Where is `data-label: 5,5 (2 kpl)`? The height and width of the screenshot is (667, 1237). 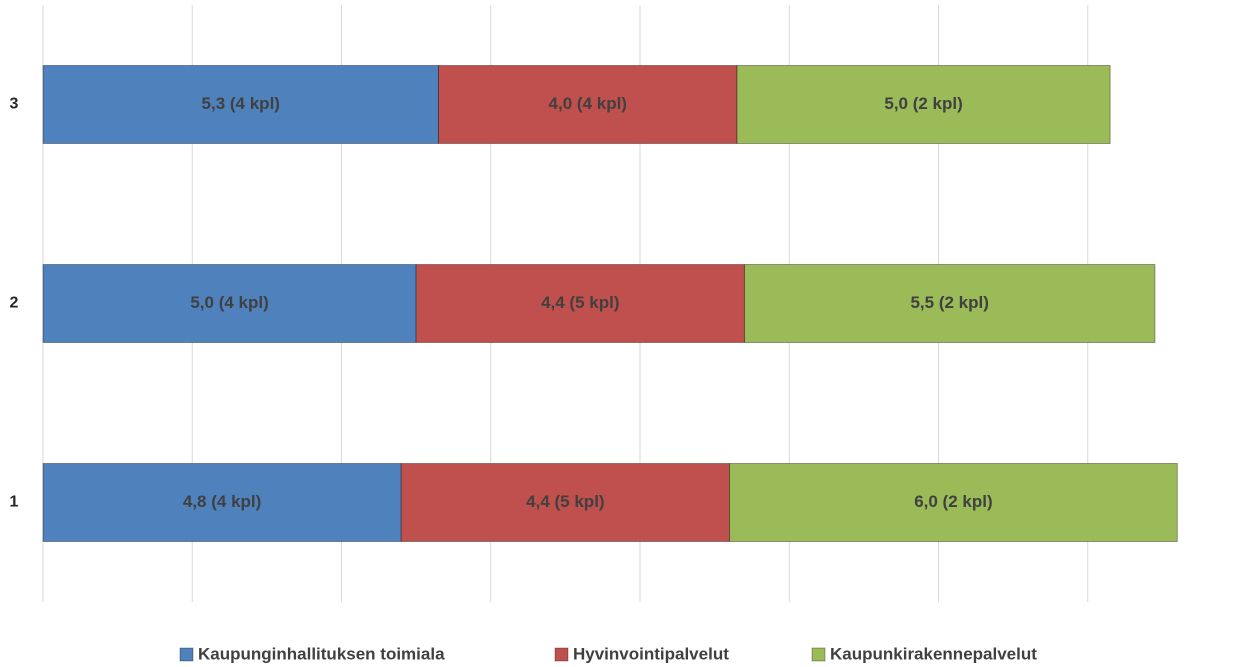
data-label: 5,5 (2 kpl) is located at coordinates (949, 302).